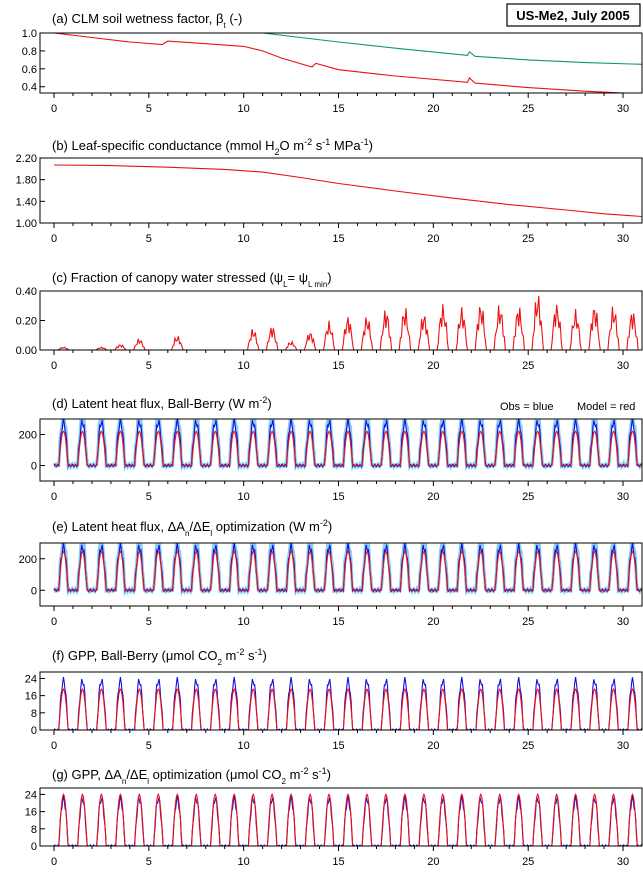  I want to click on plot-area-g, so click(347, 819).